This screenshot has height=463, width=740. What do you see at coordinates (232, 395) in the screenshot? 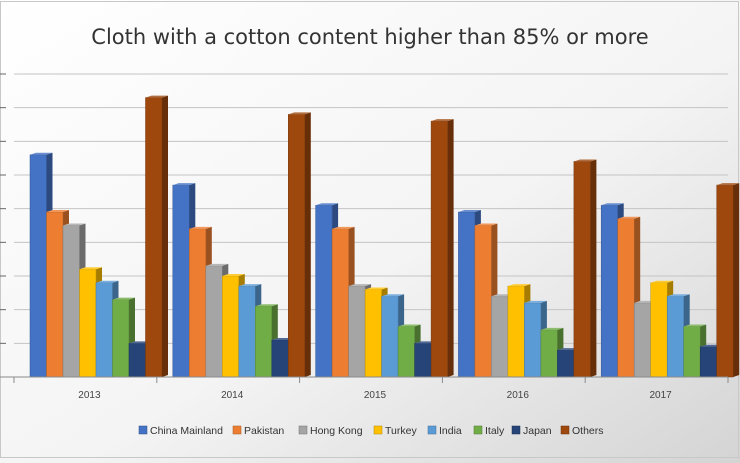
I see `x-tick-label: 2014` at bounding box center [232, 395].